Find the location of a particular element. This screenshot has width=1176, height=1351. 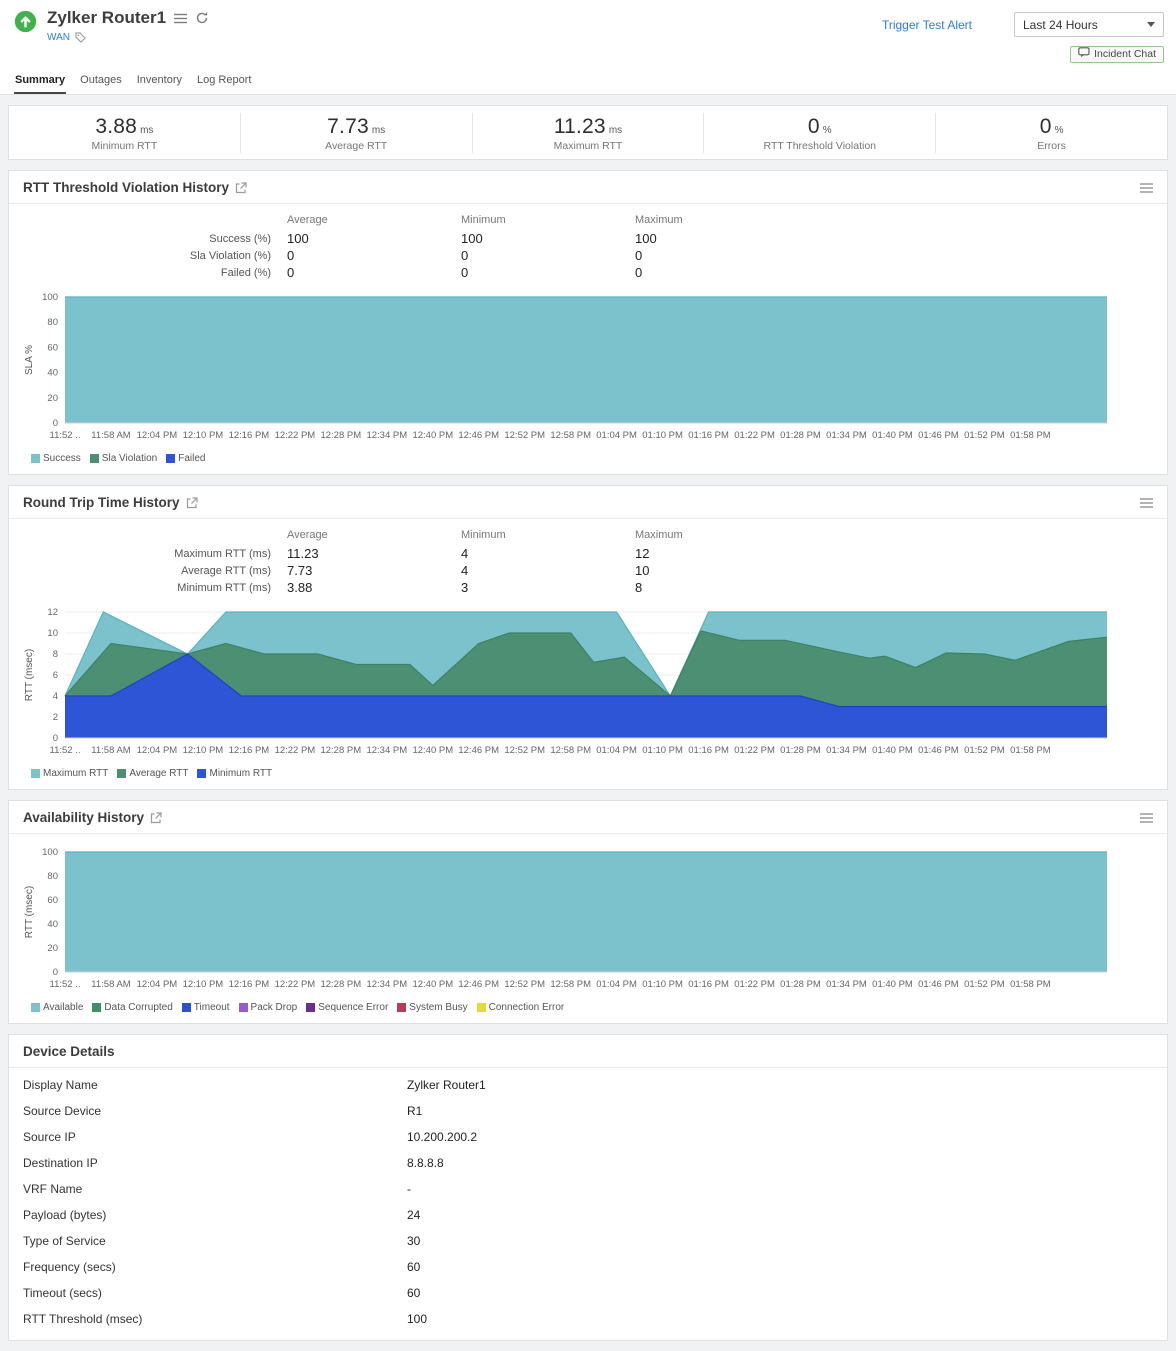

time-range-select: Last 24 Hours is located at coordinates (1089, 24).